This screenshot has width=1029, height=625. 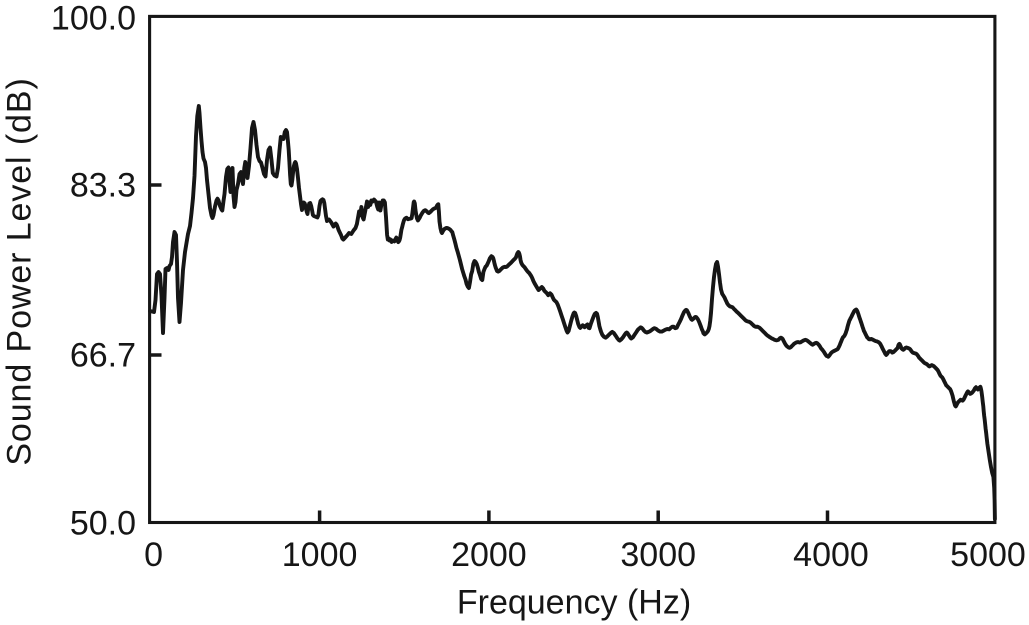 What do you see at coordinates (103, 524) in the screenshot?
I see `svg-text: 50.0` at bounding box center [103, 524].